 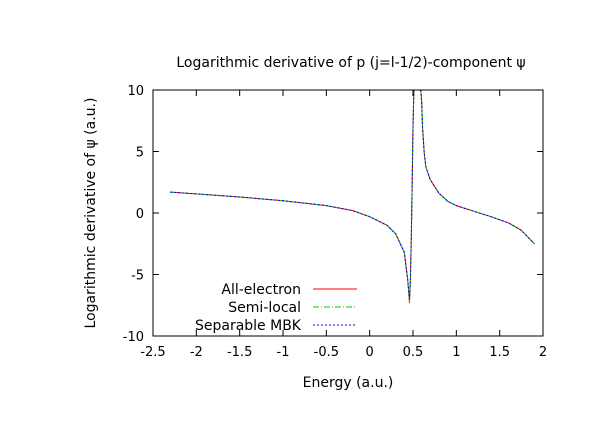 What do you see at coordinates (135, 91) in the screenshot?
I see `y-tick-label: 10` at bounding box center [135, 91].